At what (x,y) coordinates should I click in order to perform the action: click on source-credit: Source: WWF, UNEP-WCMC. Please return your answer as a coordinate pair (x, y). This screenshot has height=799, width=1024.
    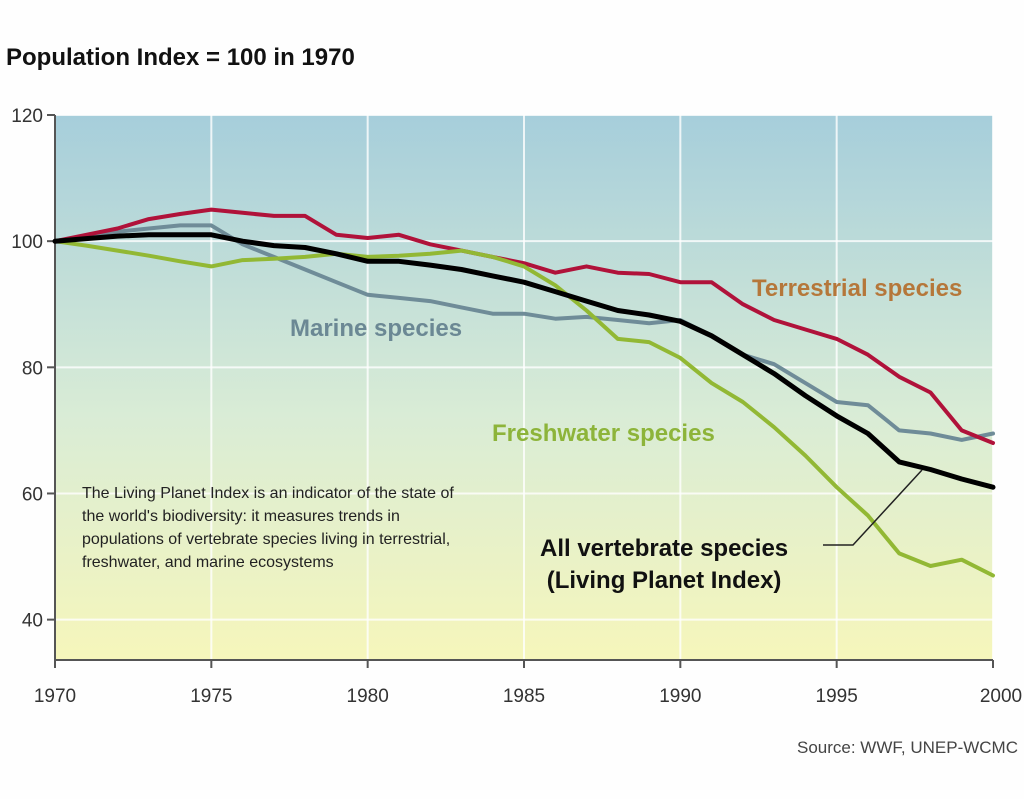
    Looking at the image, I should click on (907, 747).